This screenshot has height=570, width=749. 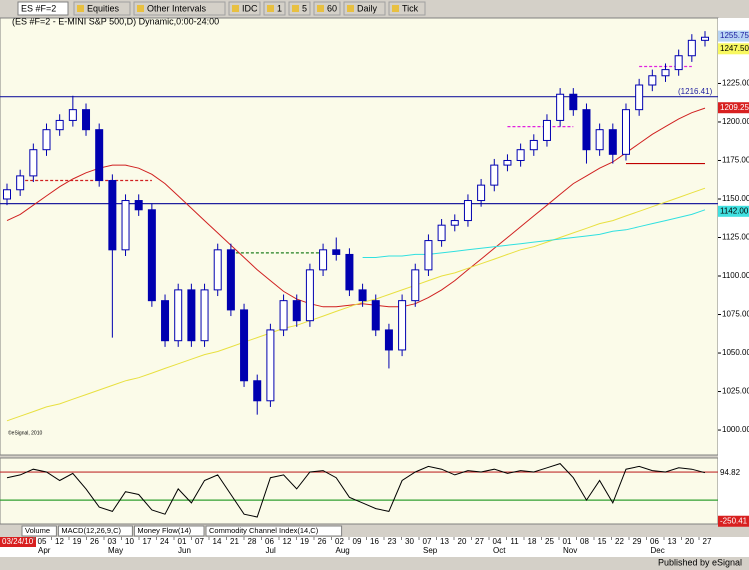 What do you see at coordinates (112, 541) in the screenshot?
I see `day-label: 03` at bounding box center [112, 541].